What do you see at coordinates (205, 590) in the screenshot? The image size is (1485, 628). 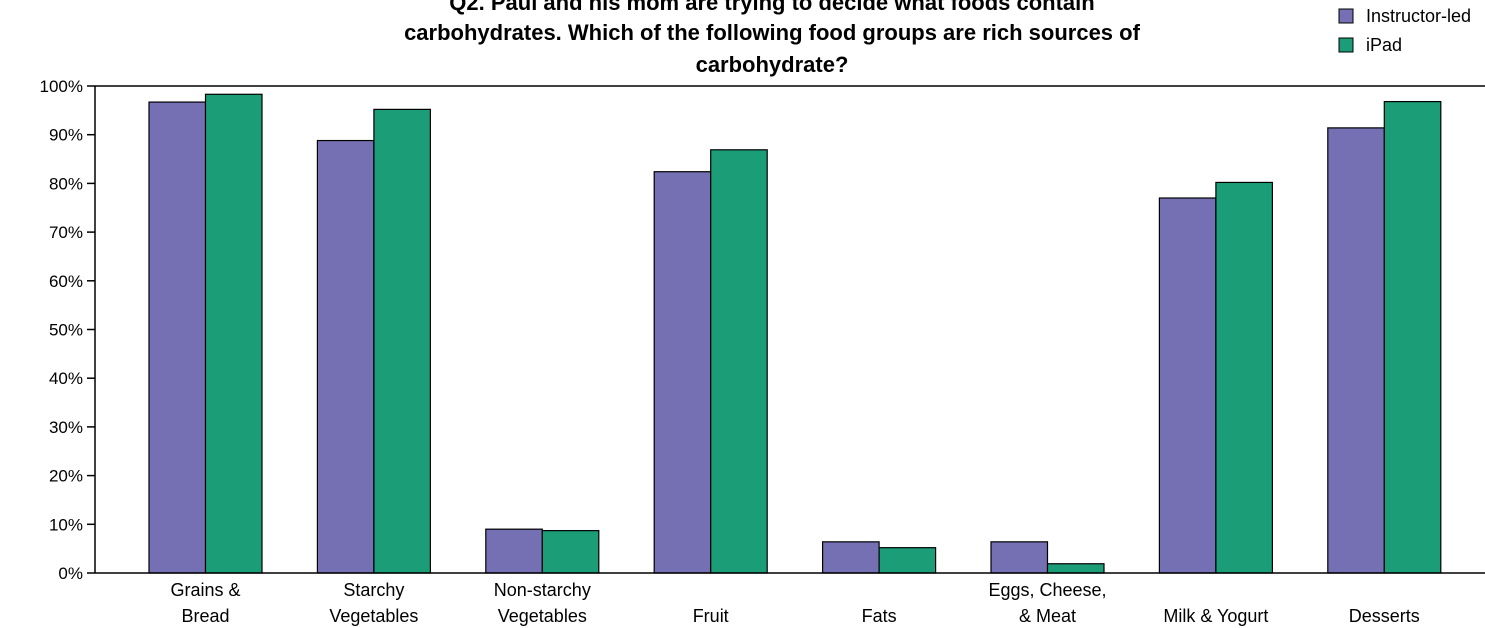 I see `x-category-label-line-1: Grains &` at bounding box center [205, 590].